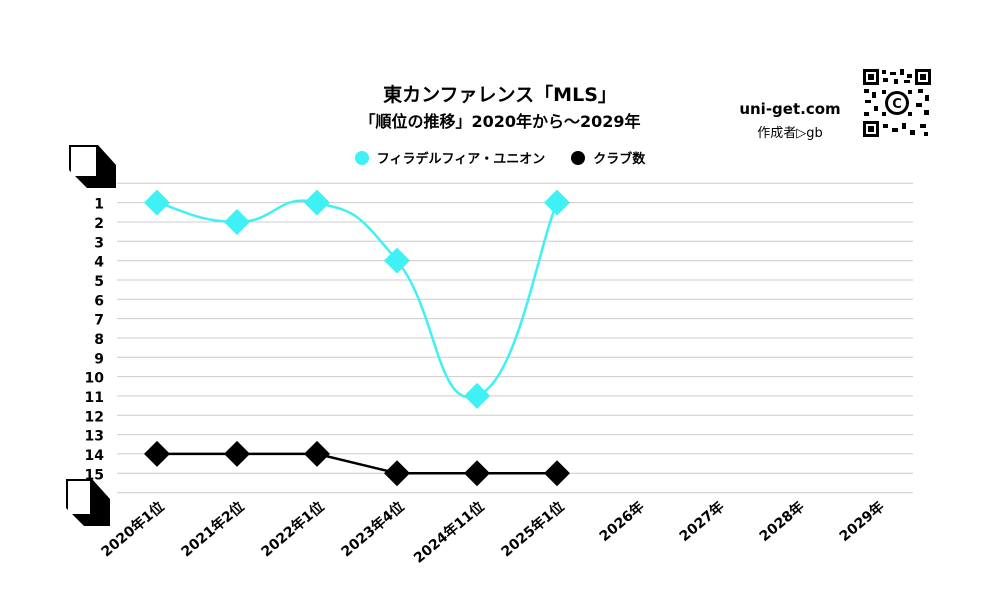 Image resolution: width=1000 pixels, height=600 pixels. Describe the element at coordinates (99, 224) in the screenshot. I see `y-tick-label: 2` at that location.